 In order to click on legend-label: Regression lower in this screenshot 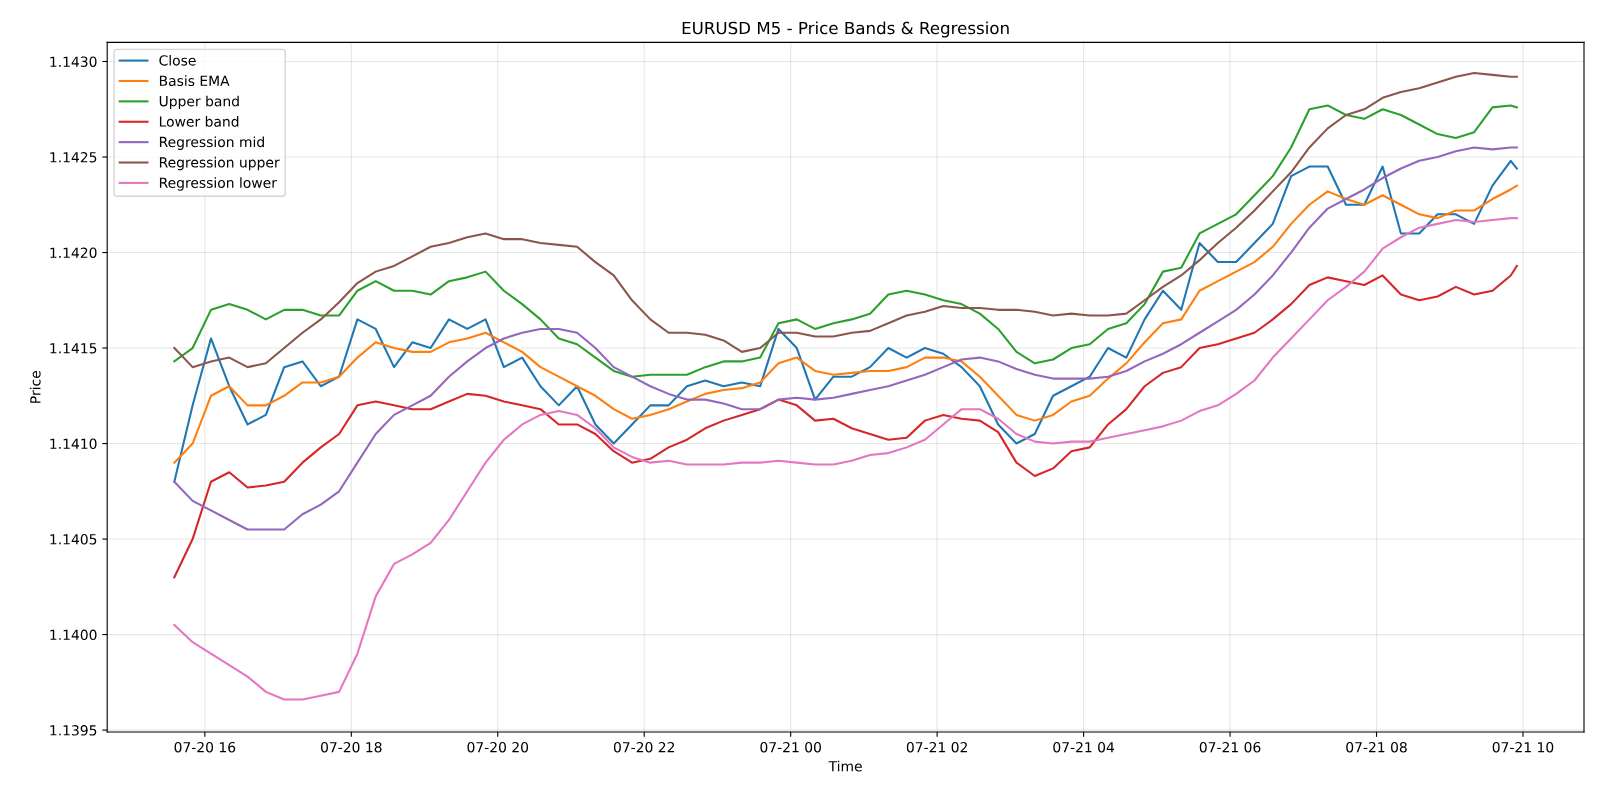, I will do `click(218, 184)`.